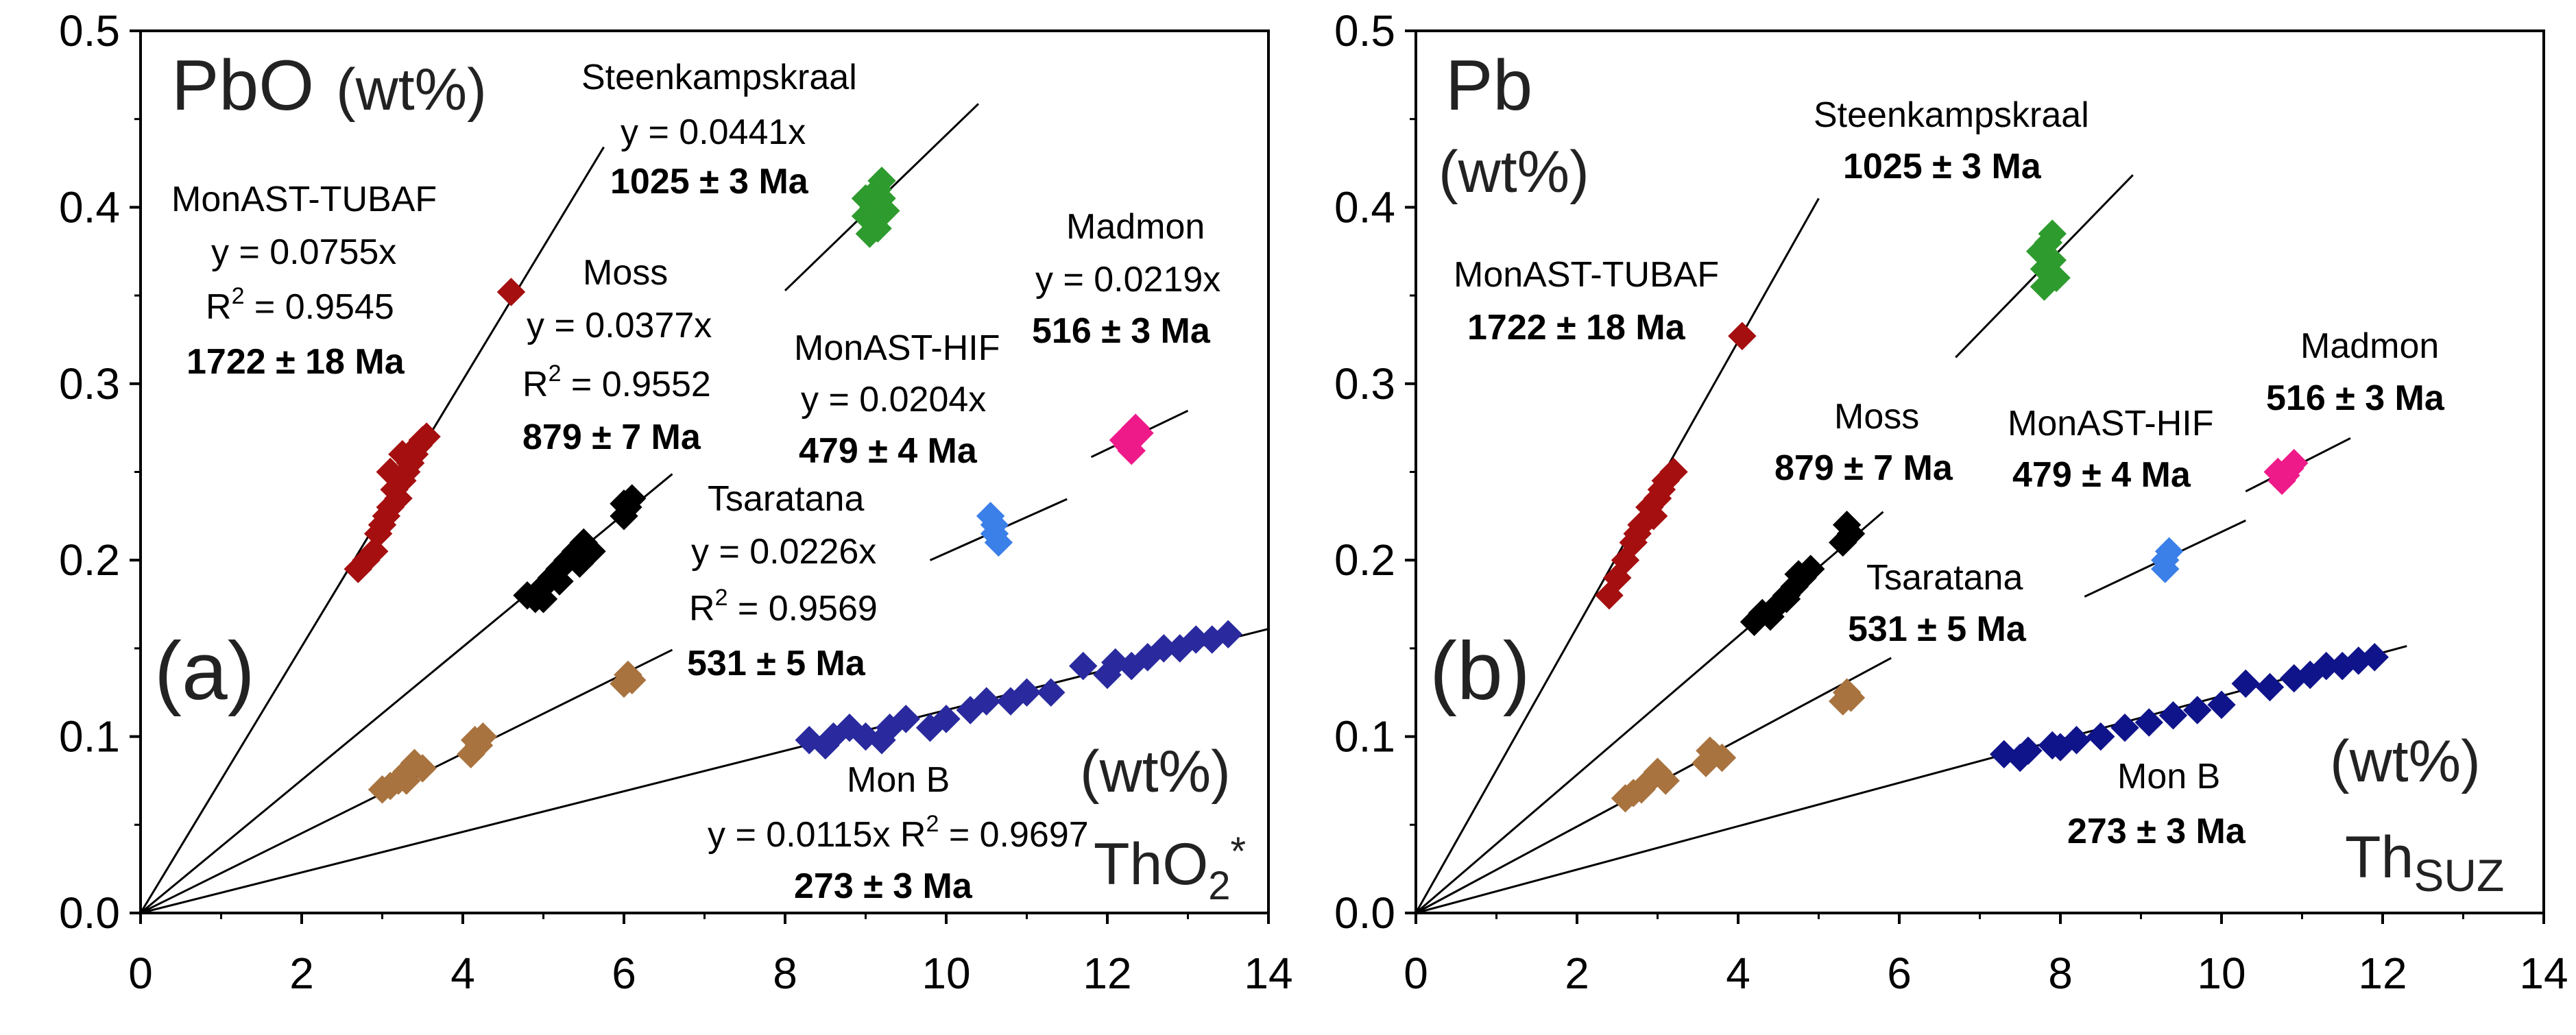 The height and width of the screenshot is (1035, 2576). What do you see at coordinates (205, 671) in the screenshot?
I see `panel-a-panel-label: (a)` at bounding box center [205, 671].